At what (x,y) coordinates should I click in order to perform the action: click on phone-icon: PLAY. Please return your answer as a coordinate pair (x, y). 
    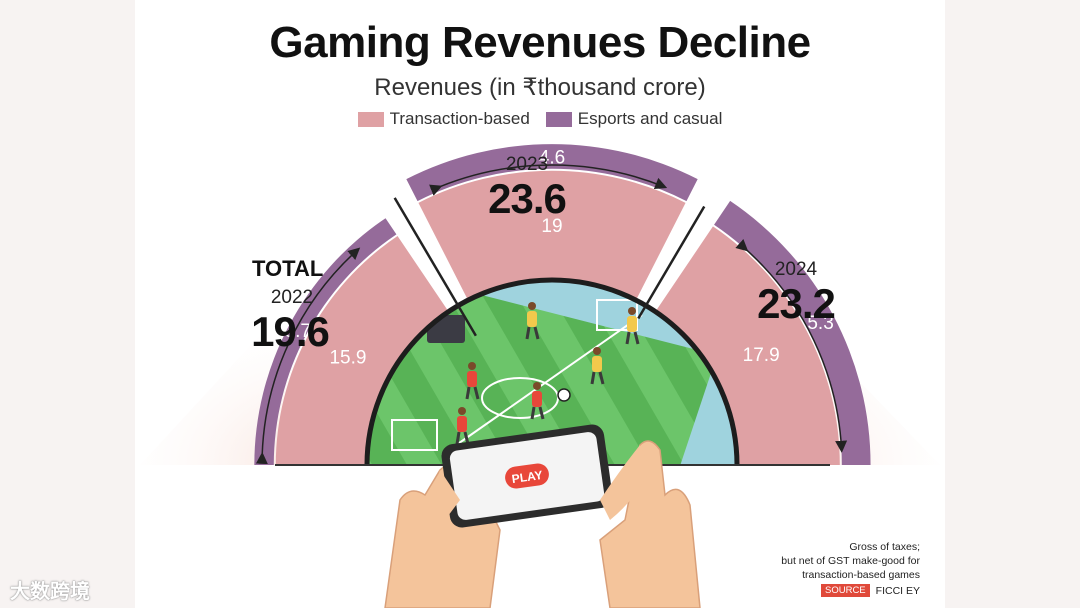
    Looking at the image, I should click on (527, 476).